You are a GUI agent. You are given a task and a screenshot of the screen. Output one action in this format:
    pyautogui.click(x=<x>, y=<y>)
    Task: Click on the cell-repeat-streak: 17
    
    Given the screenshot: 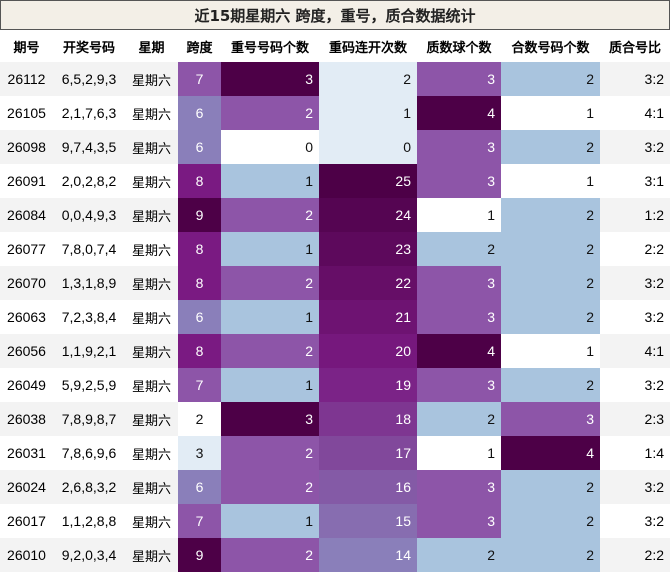 What is the action you would take?
    pyautogui.click(x=368, y=453)
    